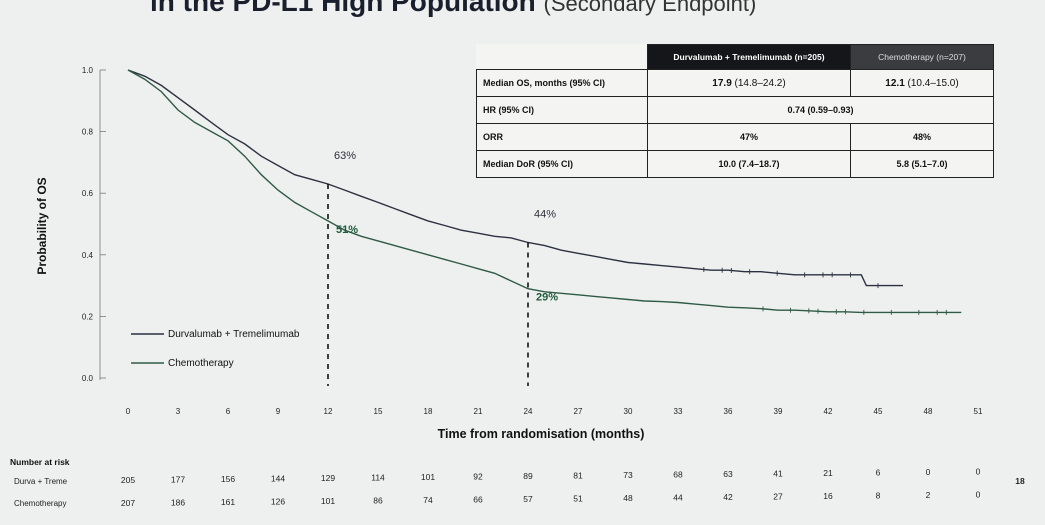 Image resolution: width=1045 pixels, height=525 pixels. What do you see at coordinates (88, 316) in the screenshot?
I see `y-tick-label: 0.2` at bounding box center [88, 316].